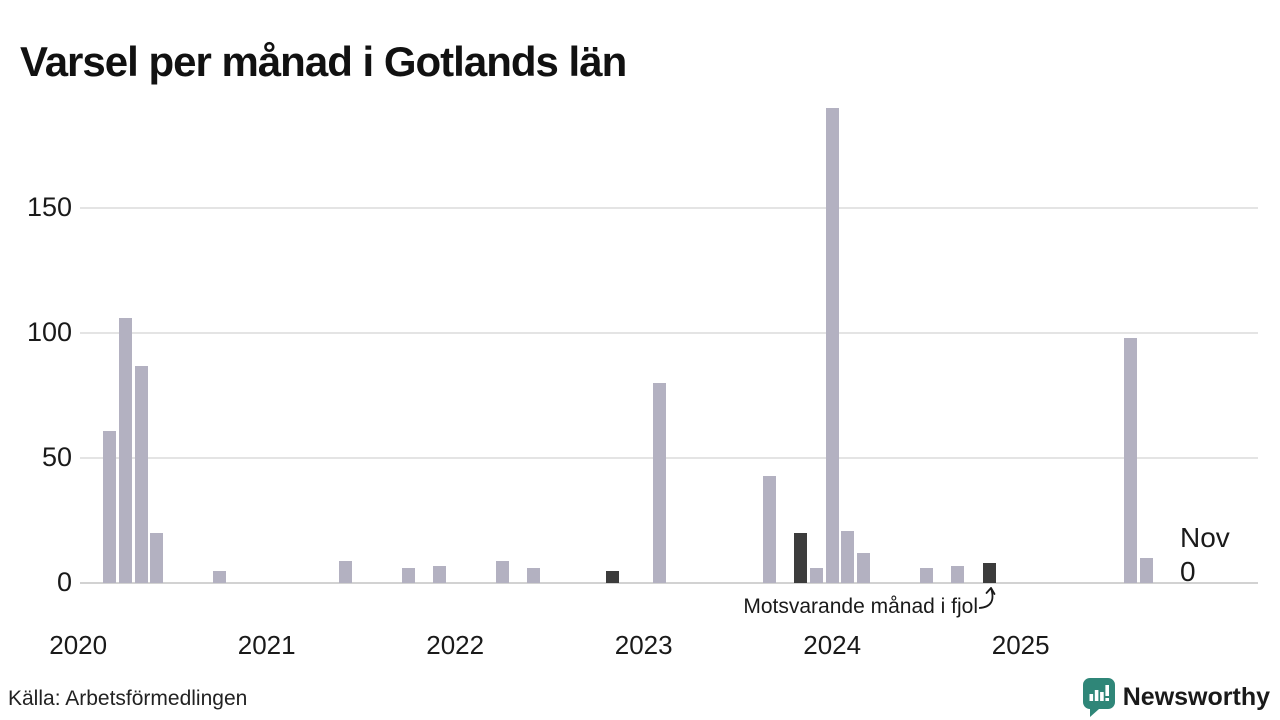  What do you see at coordinates (1020, 645) in the screenshot?
I see `x-axis-year-label: 2025` at bounding box center [1020, 645].